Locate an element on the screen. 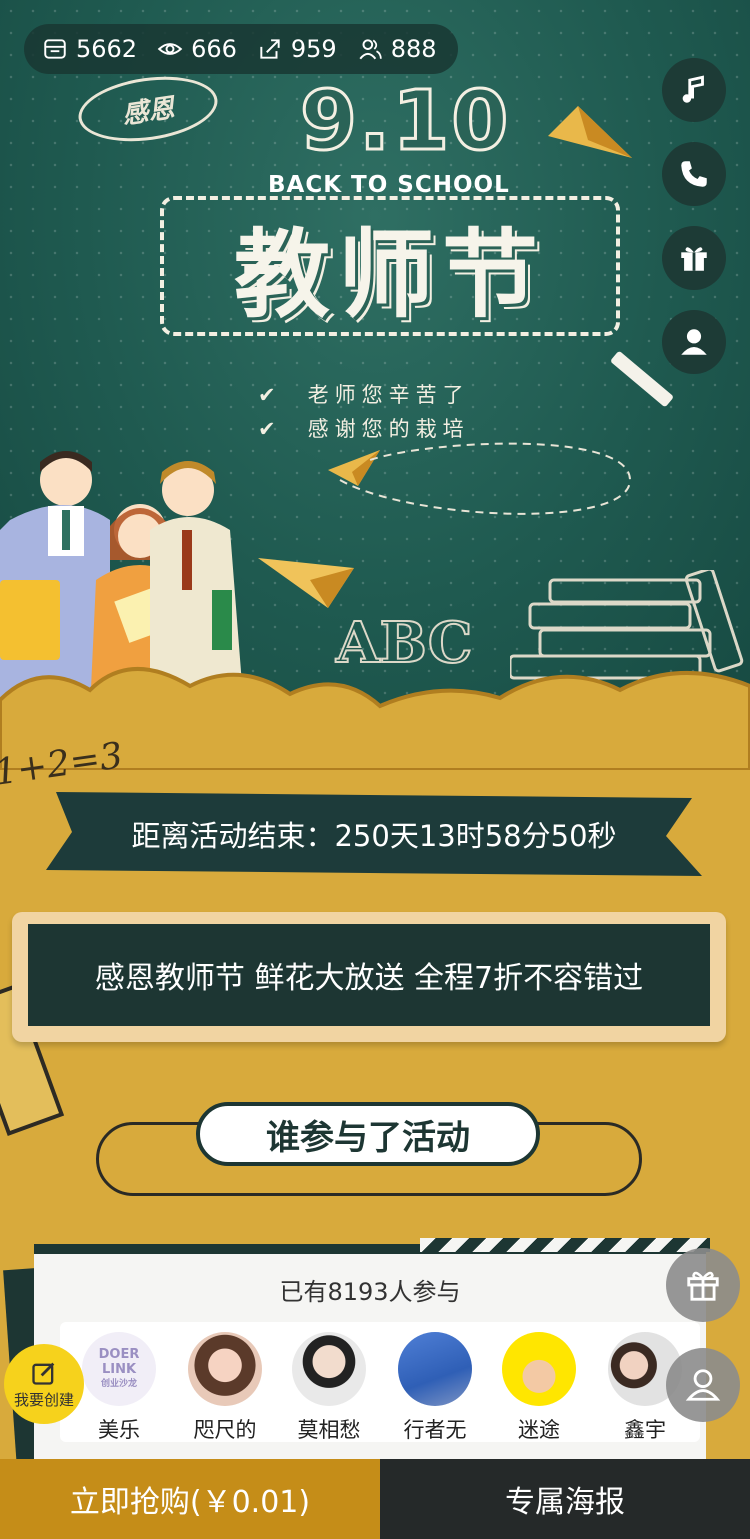 The width and height of the screenshot is (750, 1539). stat-views: 666 is located at coordinates (197, 49).